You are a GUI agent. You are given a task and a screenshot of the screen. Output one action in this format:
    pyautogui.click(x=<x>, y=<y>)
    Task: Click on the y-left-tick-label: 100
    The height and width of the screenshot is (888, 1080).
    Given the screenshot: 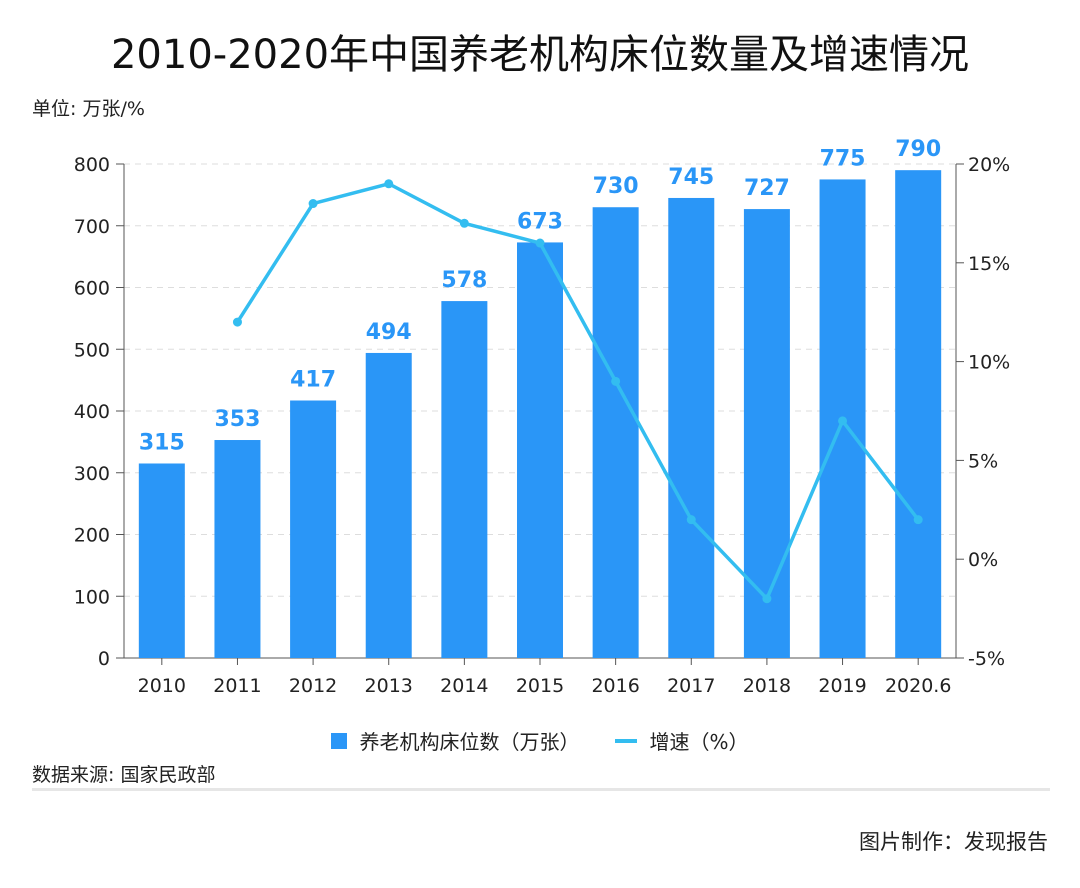 What is the action you would take?
    pyautogui.click(x=92, y=597)
    